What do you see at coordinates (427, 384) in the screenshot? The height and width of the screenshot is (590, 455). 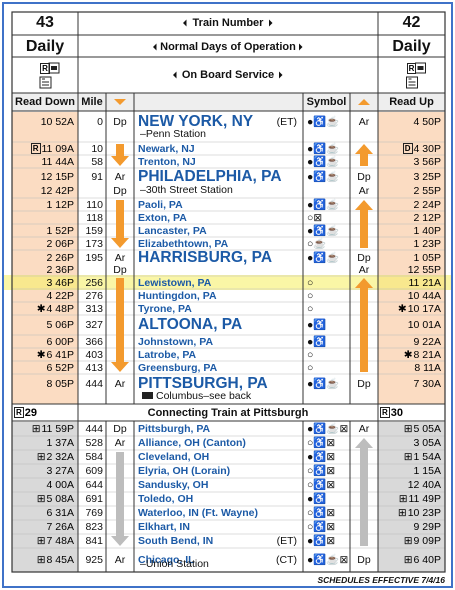 I see `time: 7 30A` at bounding box center [427, 384].